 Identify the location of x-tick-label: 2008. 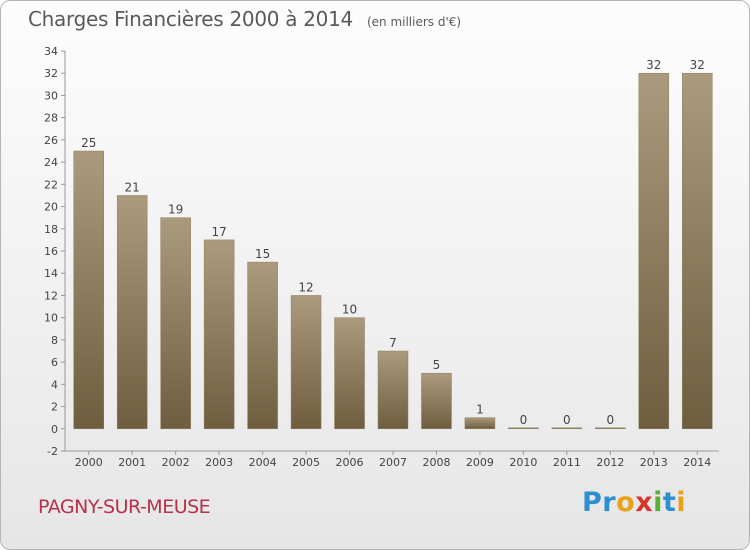
(436, 462).